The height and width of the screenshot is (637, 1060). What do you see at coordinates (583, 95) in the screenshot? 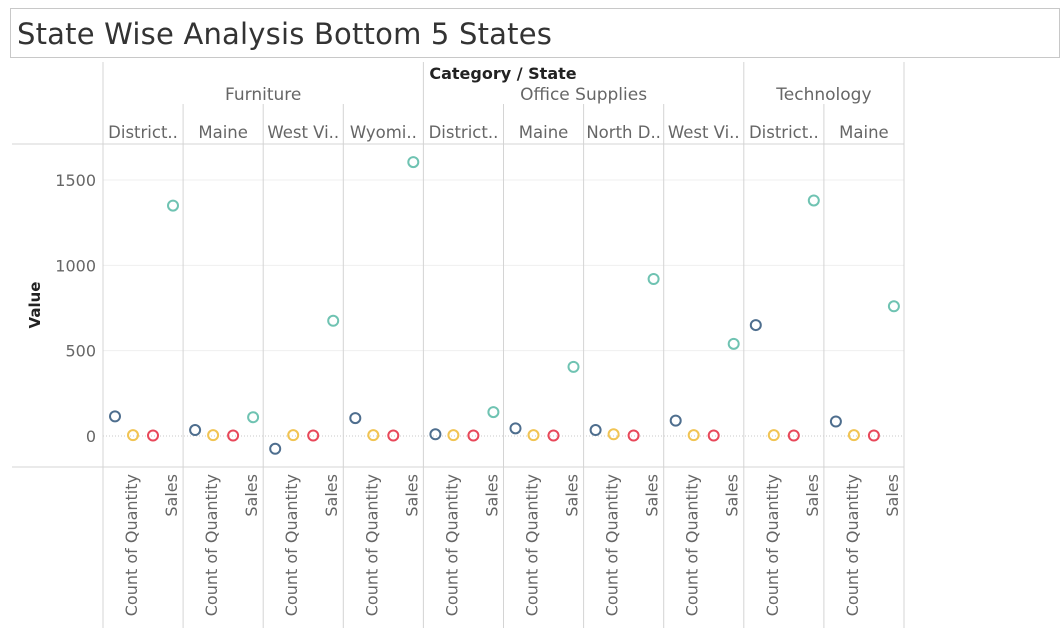
I see `category-header: Office Supplies` at bounding box center [583, 95].